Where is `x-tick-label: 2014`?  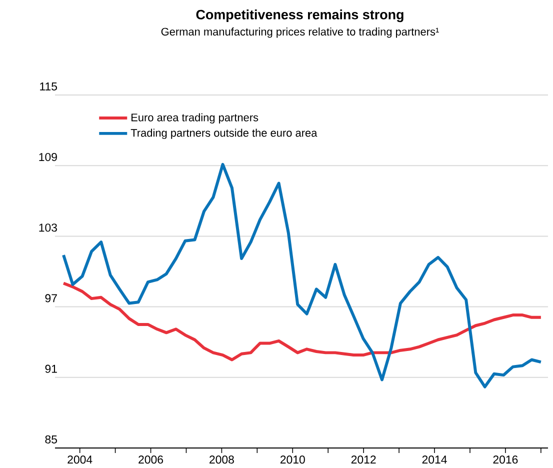 x-tick-label: 2014 is located at coordinates (434, 460).